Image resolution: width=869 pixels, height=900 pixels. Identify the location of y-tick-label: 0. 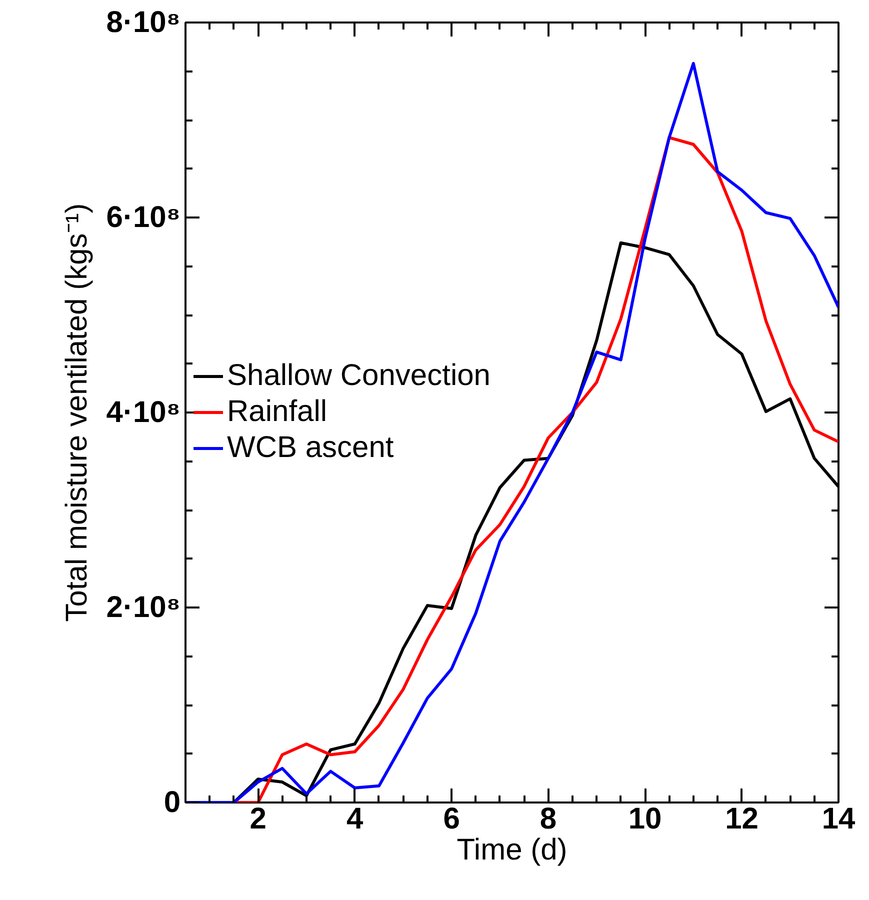
(172, 802).